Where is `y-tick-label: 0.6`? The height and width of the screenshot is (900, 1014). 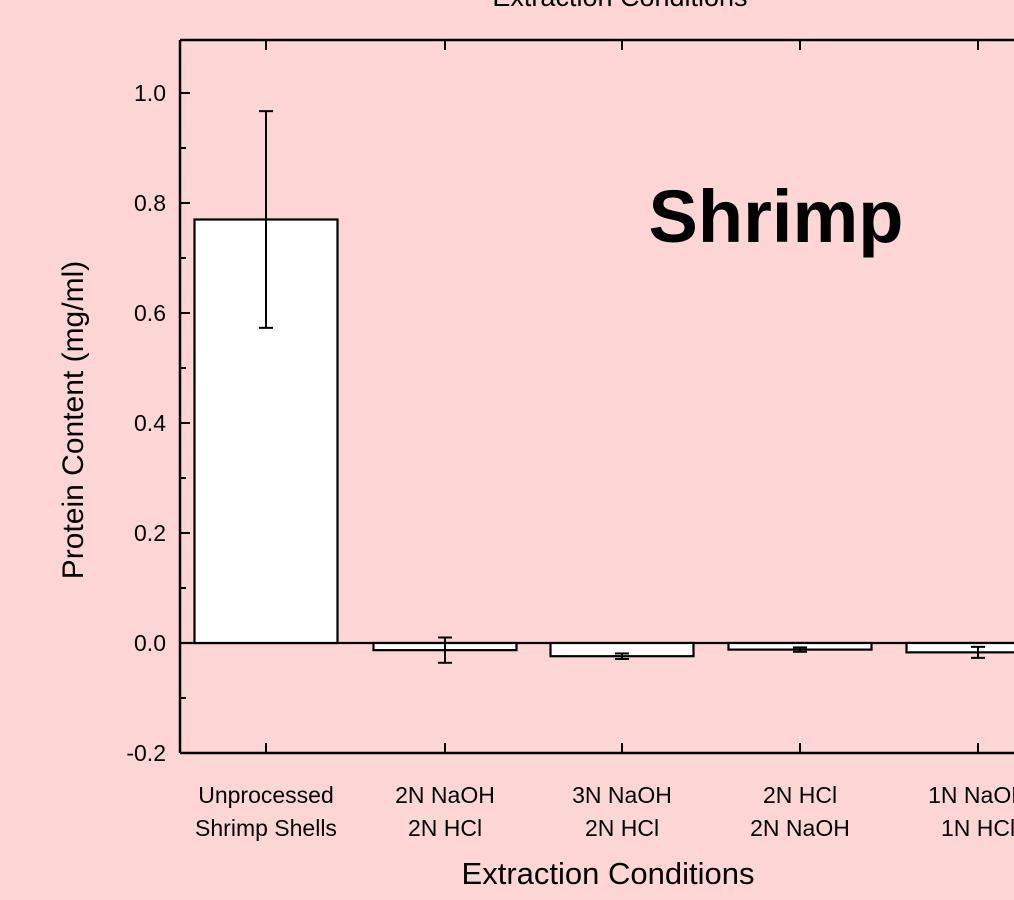 y-tick-label: 0.6 is located at coordinates (150, 313).